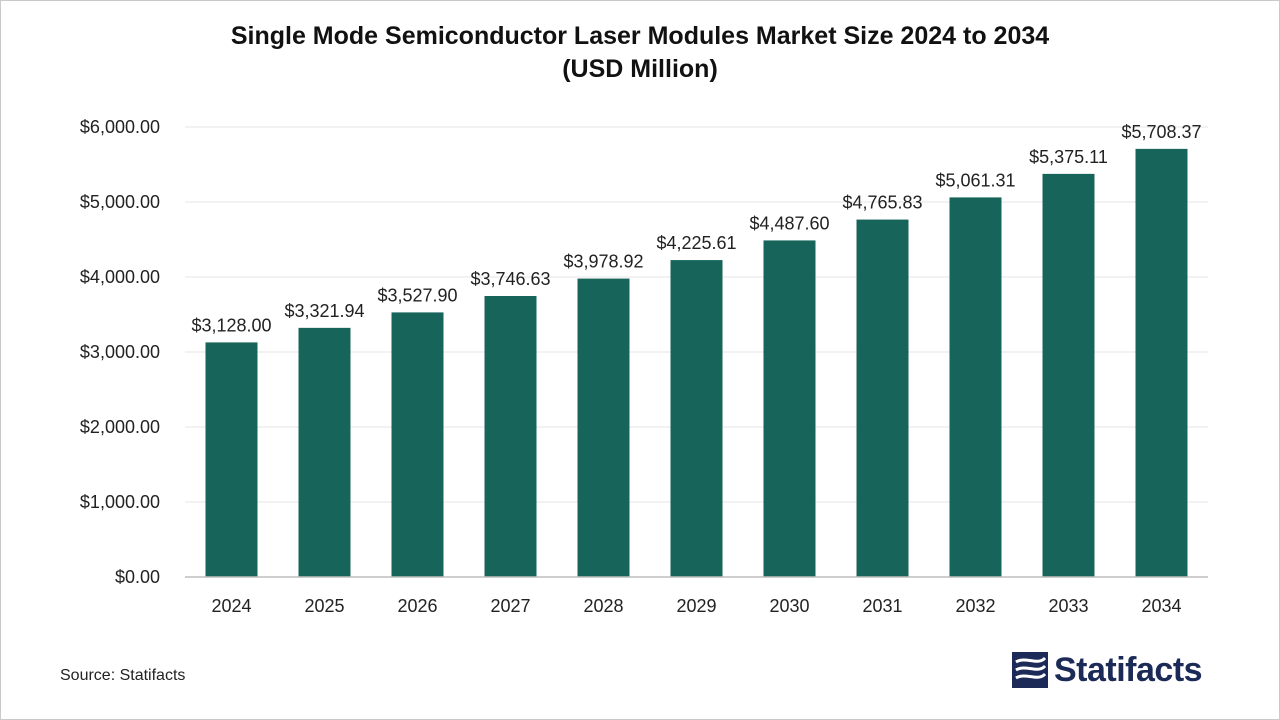  I want to click on x-tick-label: 2031, so click(882, 606).